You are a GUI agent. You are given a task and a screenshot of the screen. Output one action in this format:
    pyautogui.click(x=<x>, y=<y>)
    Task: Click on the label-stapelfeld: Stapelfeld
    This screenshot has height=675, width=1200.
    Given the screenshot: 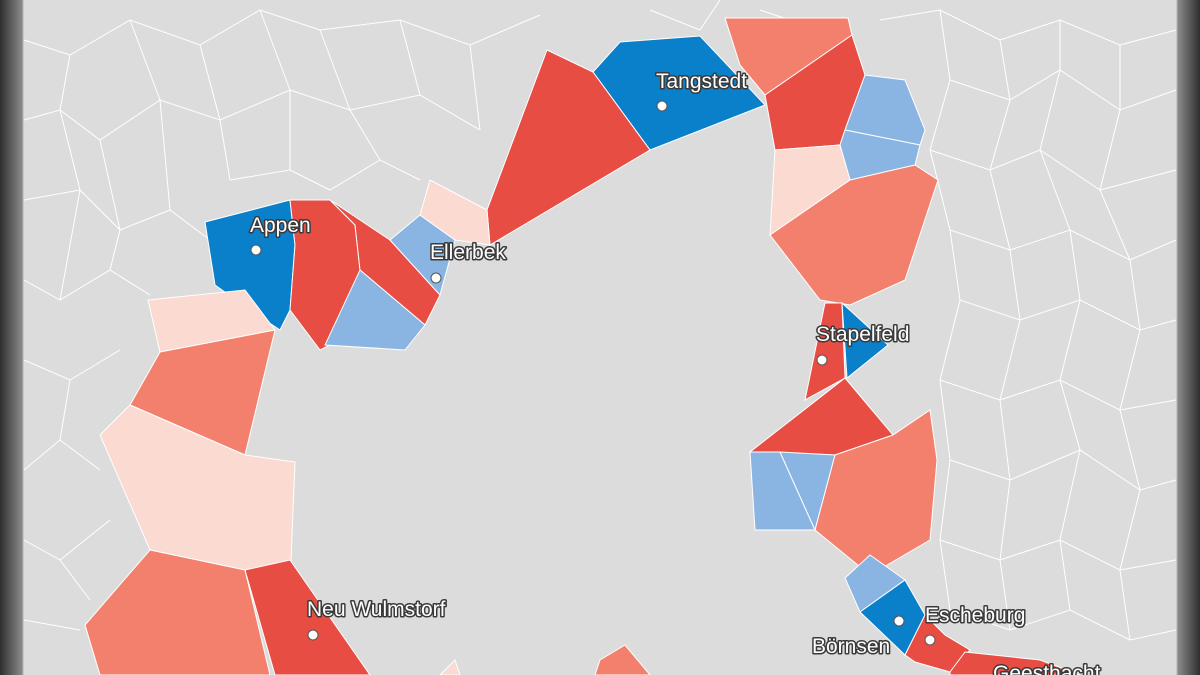 What is the action you would take?
    pyautogui.click(x=862, y=334)
    